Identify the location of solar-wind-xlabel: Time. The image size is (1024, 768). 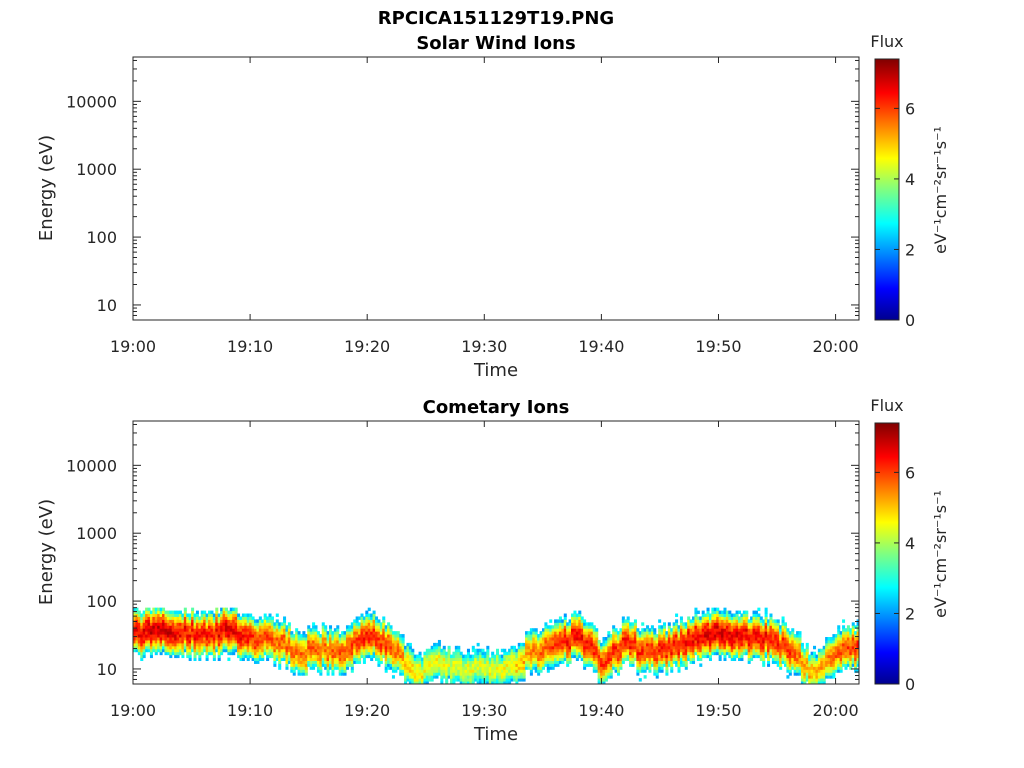
(495, 370).